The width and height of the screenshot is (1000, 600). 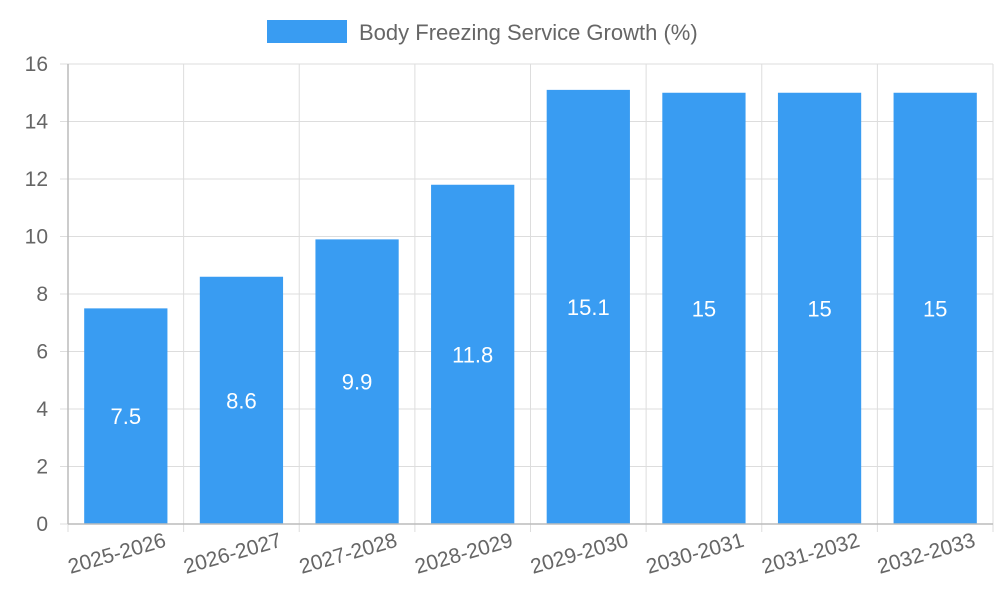 What do you see at coordinates (810, 554) in the screenshot?
I see `x-tick-label: 2031-2032` at bounding box center [810, 554].